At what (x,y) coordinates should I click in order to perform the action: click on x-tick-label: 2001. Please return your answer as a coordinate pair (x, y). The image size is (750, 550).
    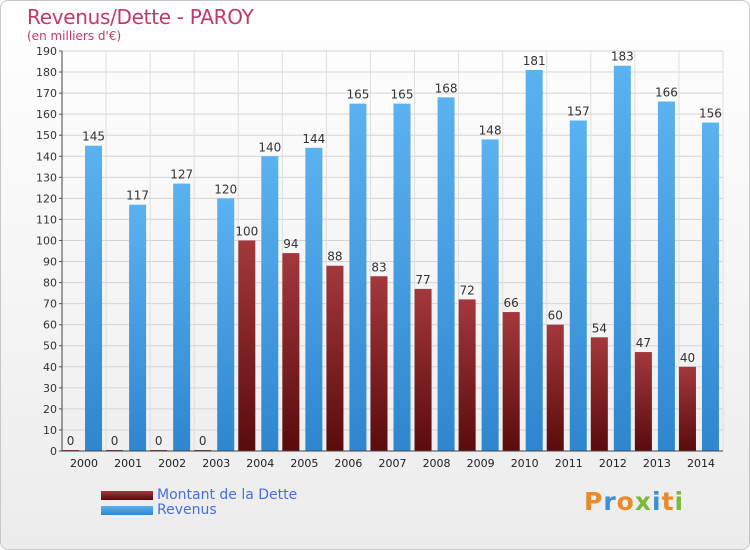
    Looking at the image, I should click on (128, 463).